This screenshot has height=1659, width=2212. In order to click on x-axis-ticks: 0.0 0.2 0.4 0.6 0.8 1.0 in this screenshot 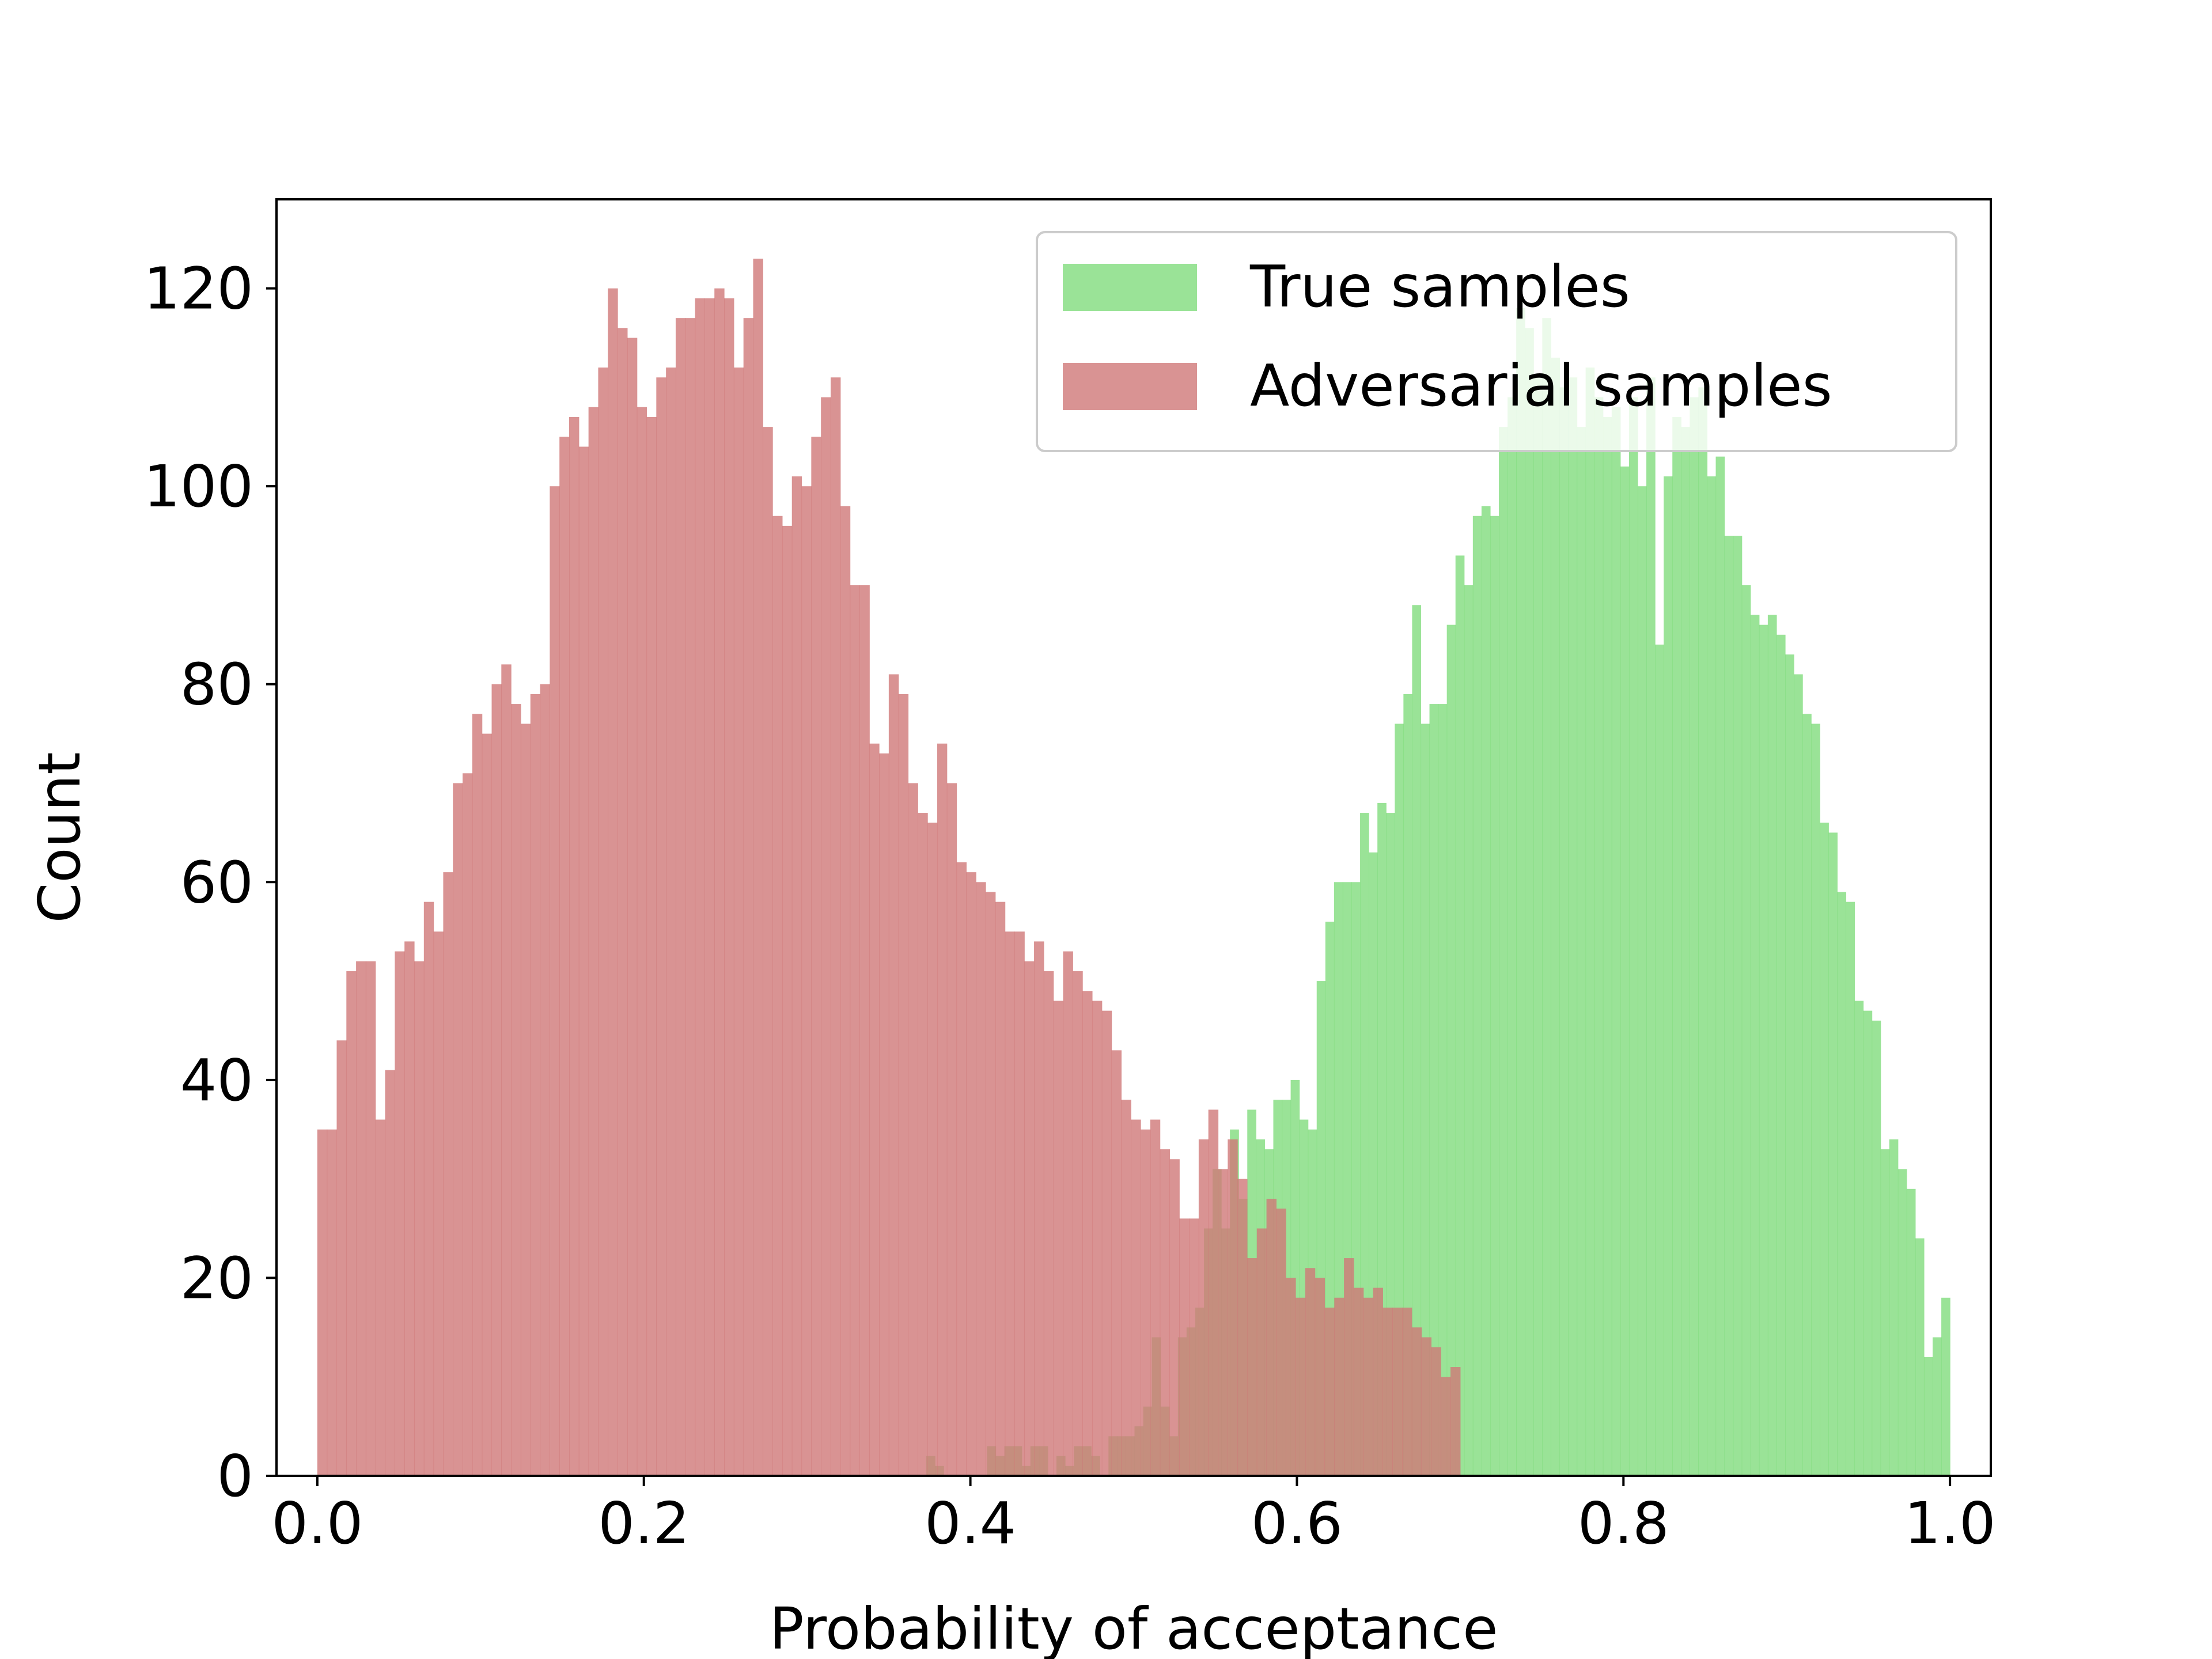, I will do `click(1133, 1516)`.